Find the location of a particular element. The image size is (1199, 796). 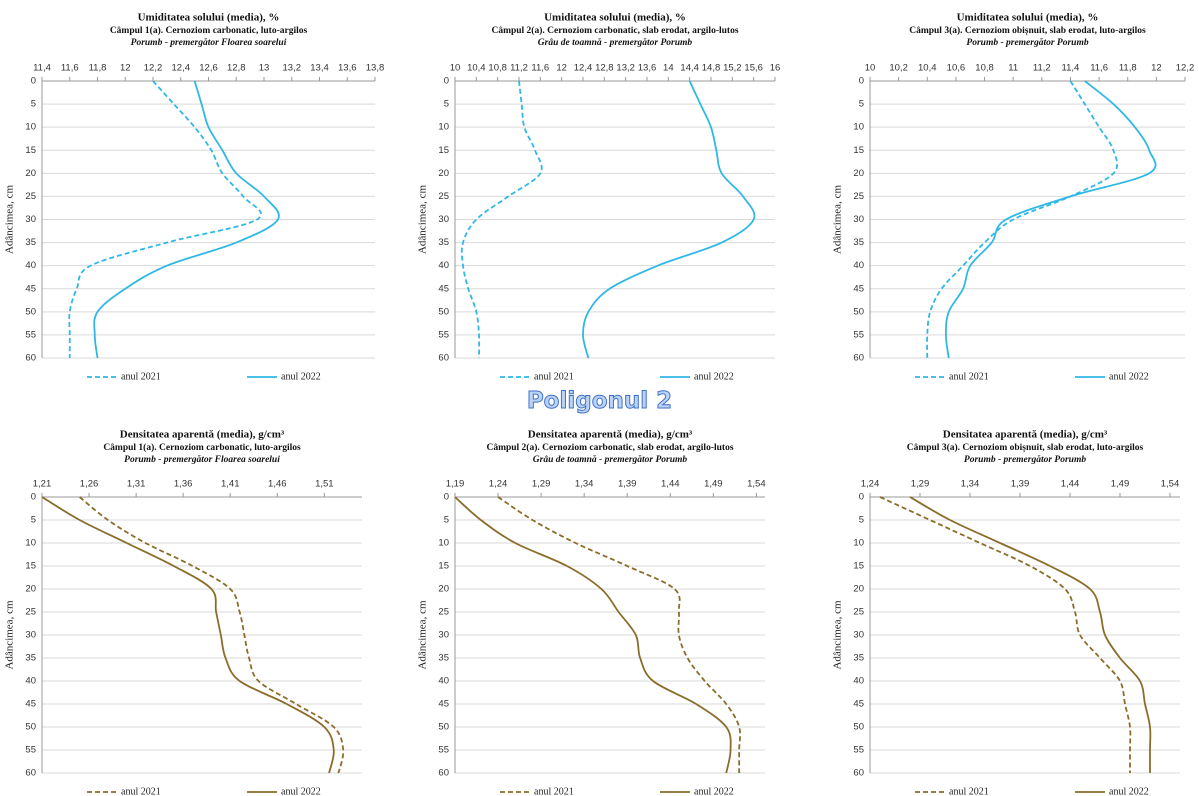

x-tick-label: 13 is located at coordinates (264, 68).